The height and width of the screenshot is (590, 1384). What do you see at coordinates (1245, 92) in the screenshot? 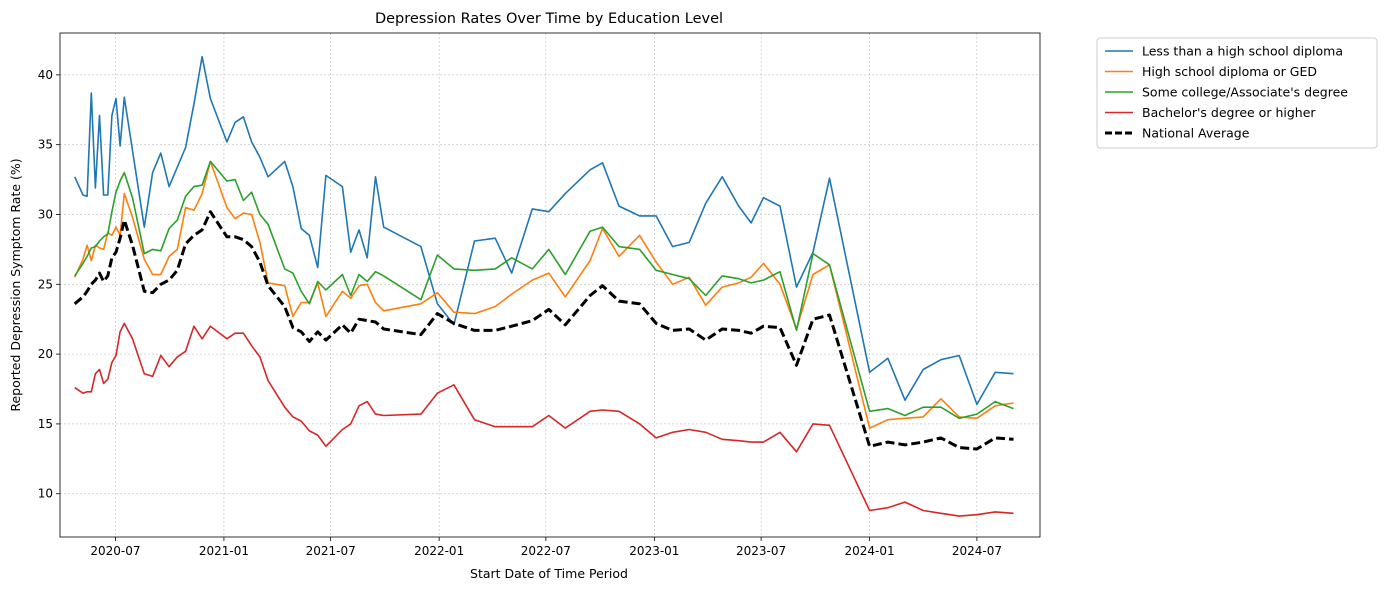
I see `legend-label: Some college/Associate's degree` at bounding box center [1245, 92].